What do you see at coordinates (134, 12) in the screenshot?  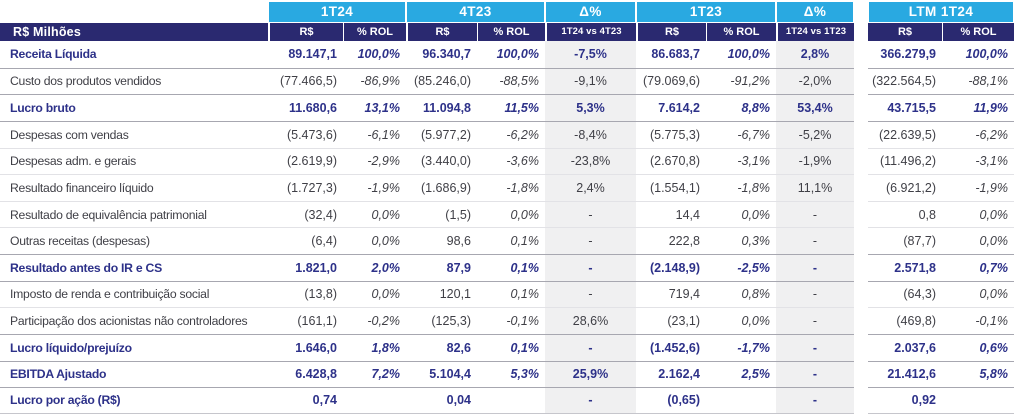 I see `header-spacer` at bounding box center [134, 12].